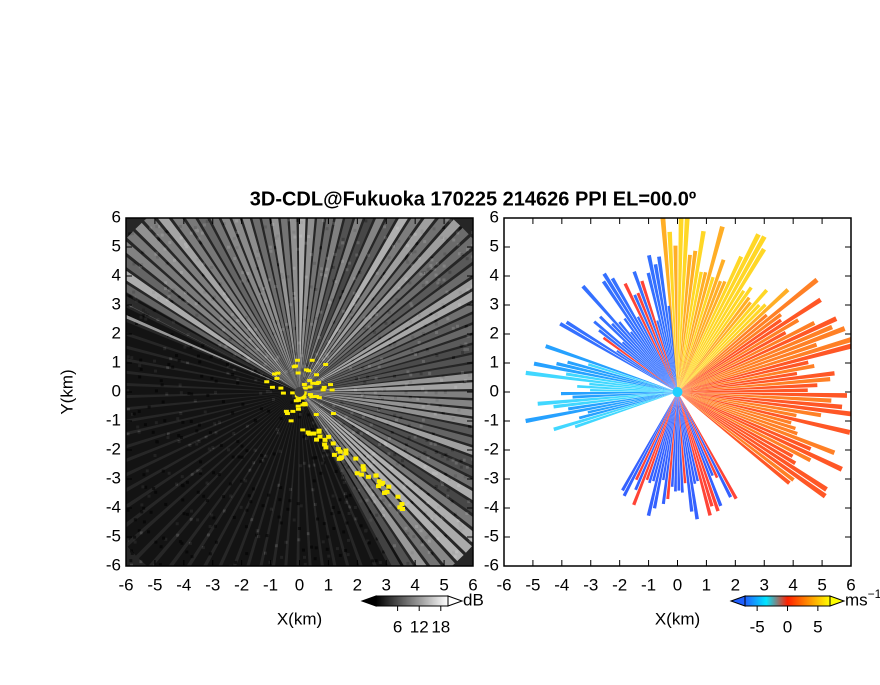  What do you see at coordinates (494, 274) in the screenshot?
I see `y-tick-label: 4` at bounding box center [494, 274].